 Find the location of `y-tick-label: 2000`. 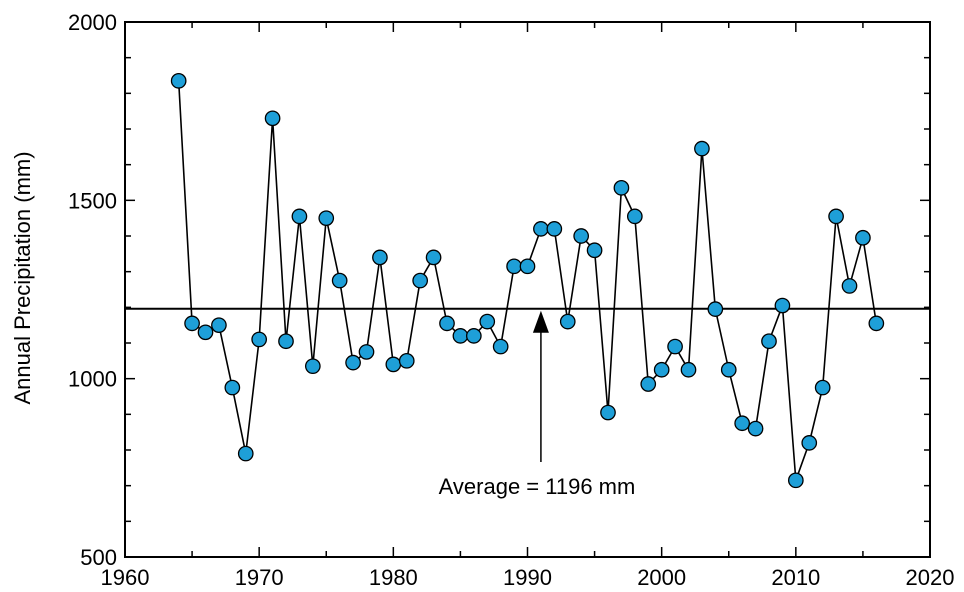

y-tick-label: 2000 is located at coordinates (92, 22).